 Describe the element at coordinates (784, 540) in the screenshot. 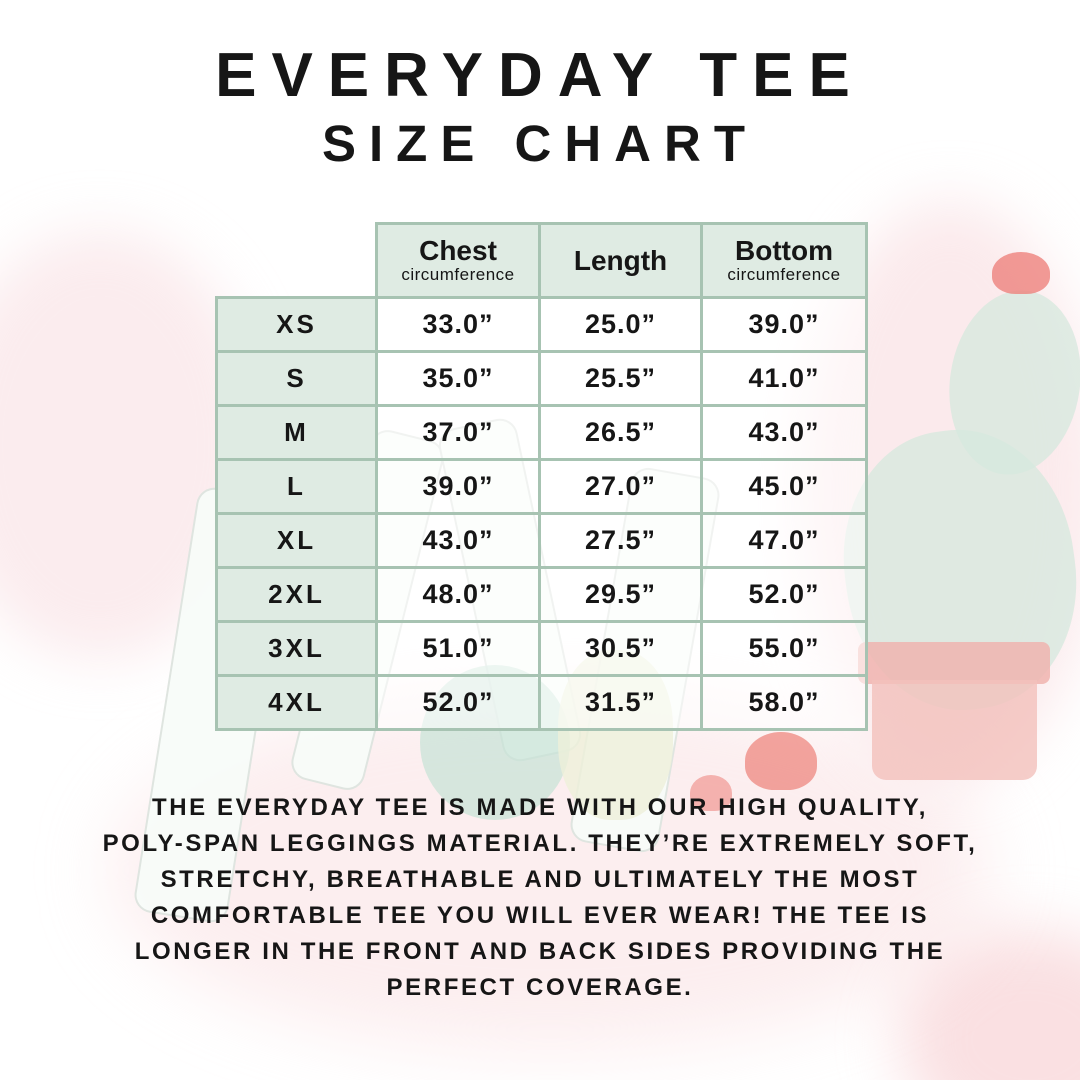

I see `bottom-value-cell: 47.0”` at that location.